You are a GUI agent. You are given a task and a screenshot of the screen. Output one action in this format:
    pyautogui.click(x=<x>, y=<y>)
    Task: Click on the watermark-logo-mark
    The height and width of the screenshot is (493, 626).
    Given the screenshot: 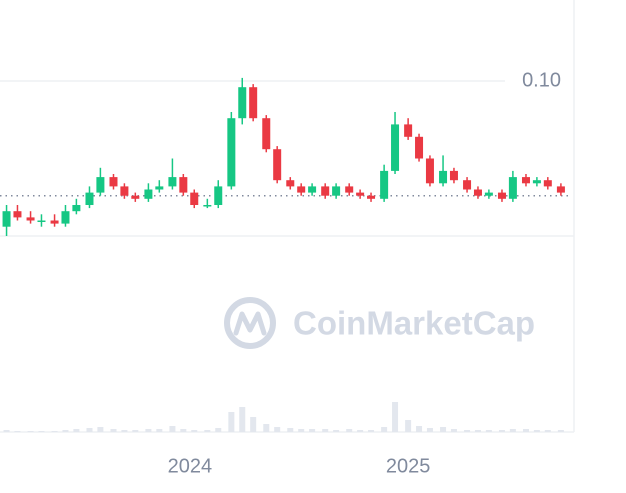 What is the action you would take?
    pyautogui.click(x=250, y=323)
    